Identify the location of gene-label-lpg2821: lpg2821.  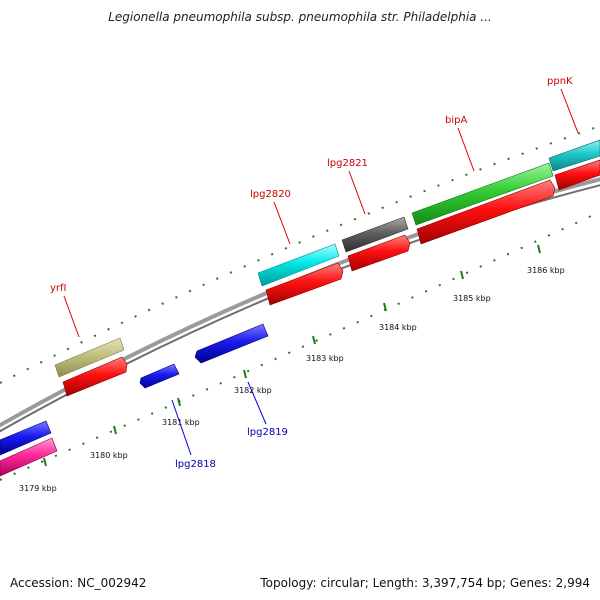
(347, 163).